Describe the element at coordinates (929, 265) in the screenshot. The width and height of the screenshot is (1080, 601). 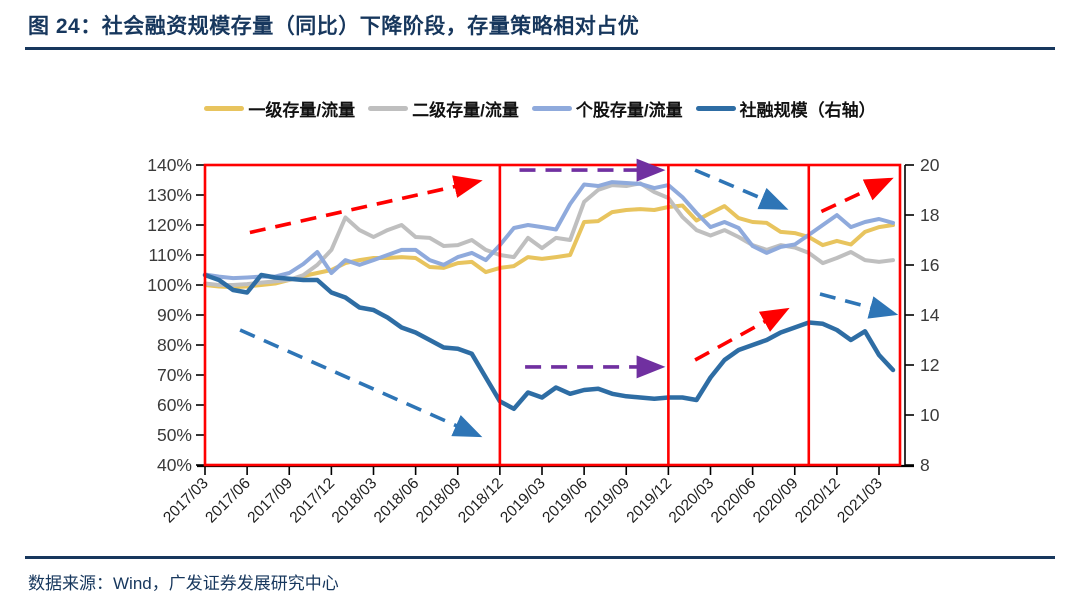
I see `y-tick-label-right: 16` at that location.